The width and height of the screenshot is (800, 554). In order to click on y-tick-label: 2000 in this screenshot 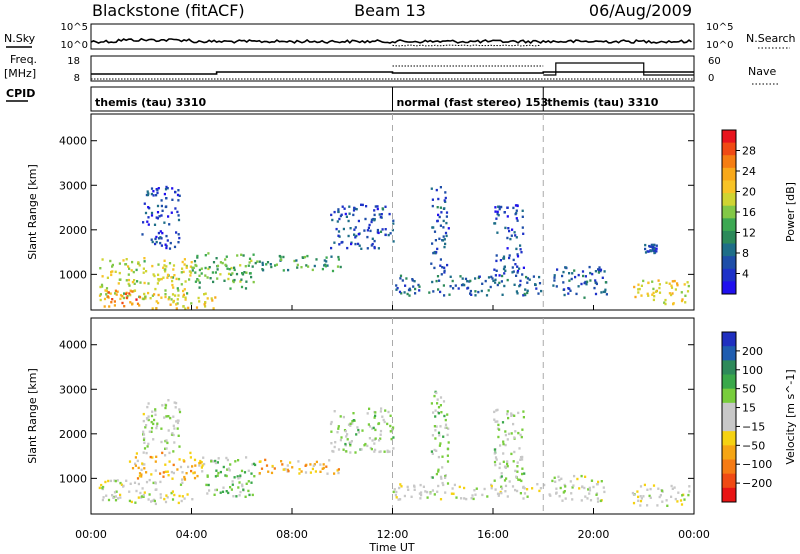, I will do `click(73, 434)`.